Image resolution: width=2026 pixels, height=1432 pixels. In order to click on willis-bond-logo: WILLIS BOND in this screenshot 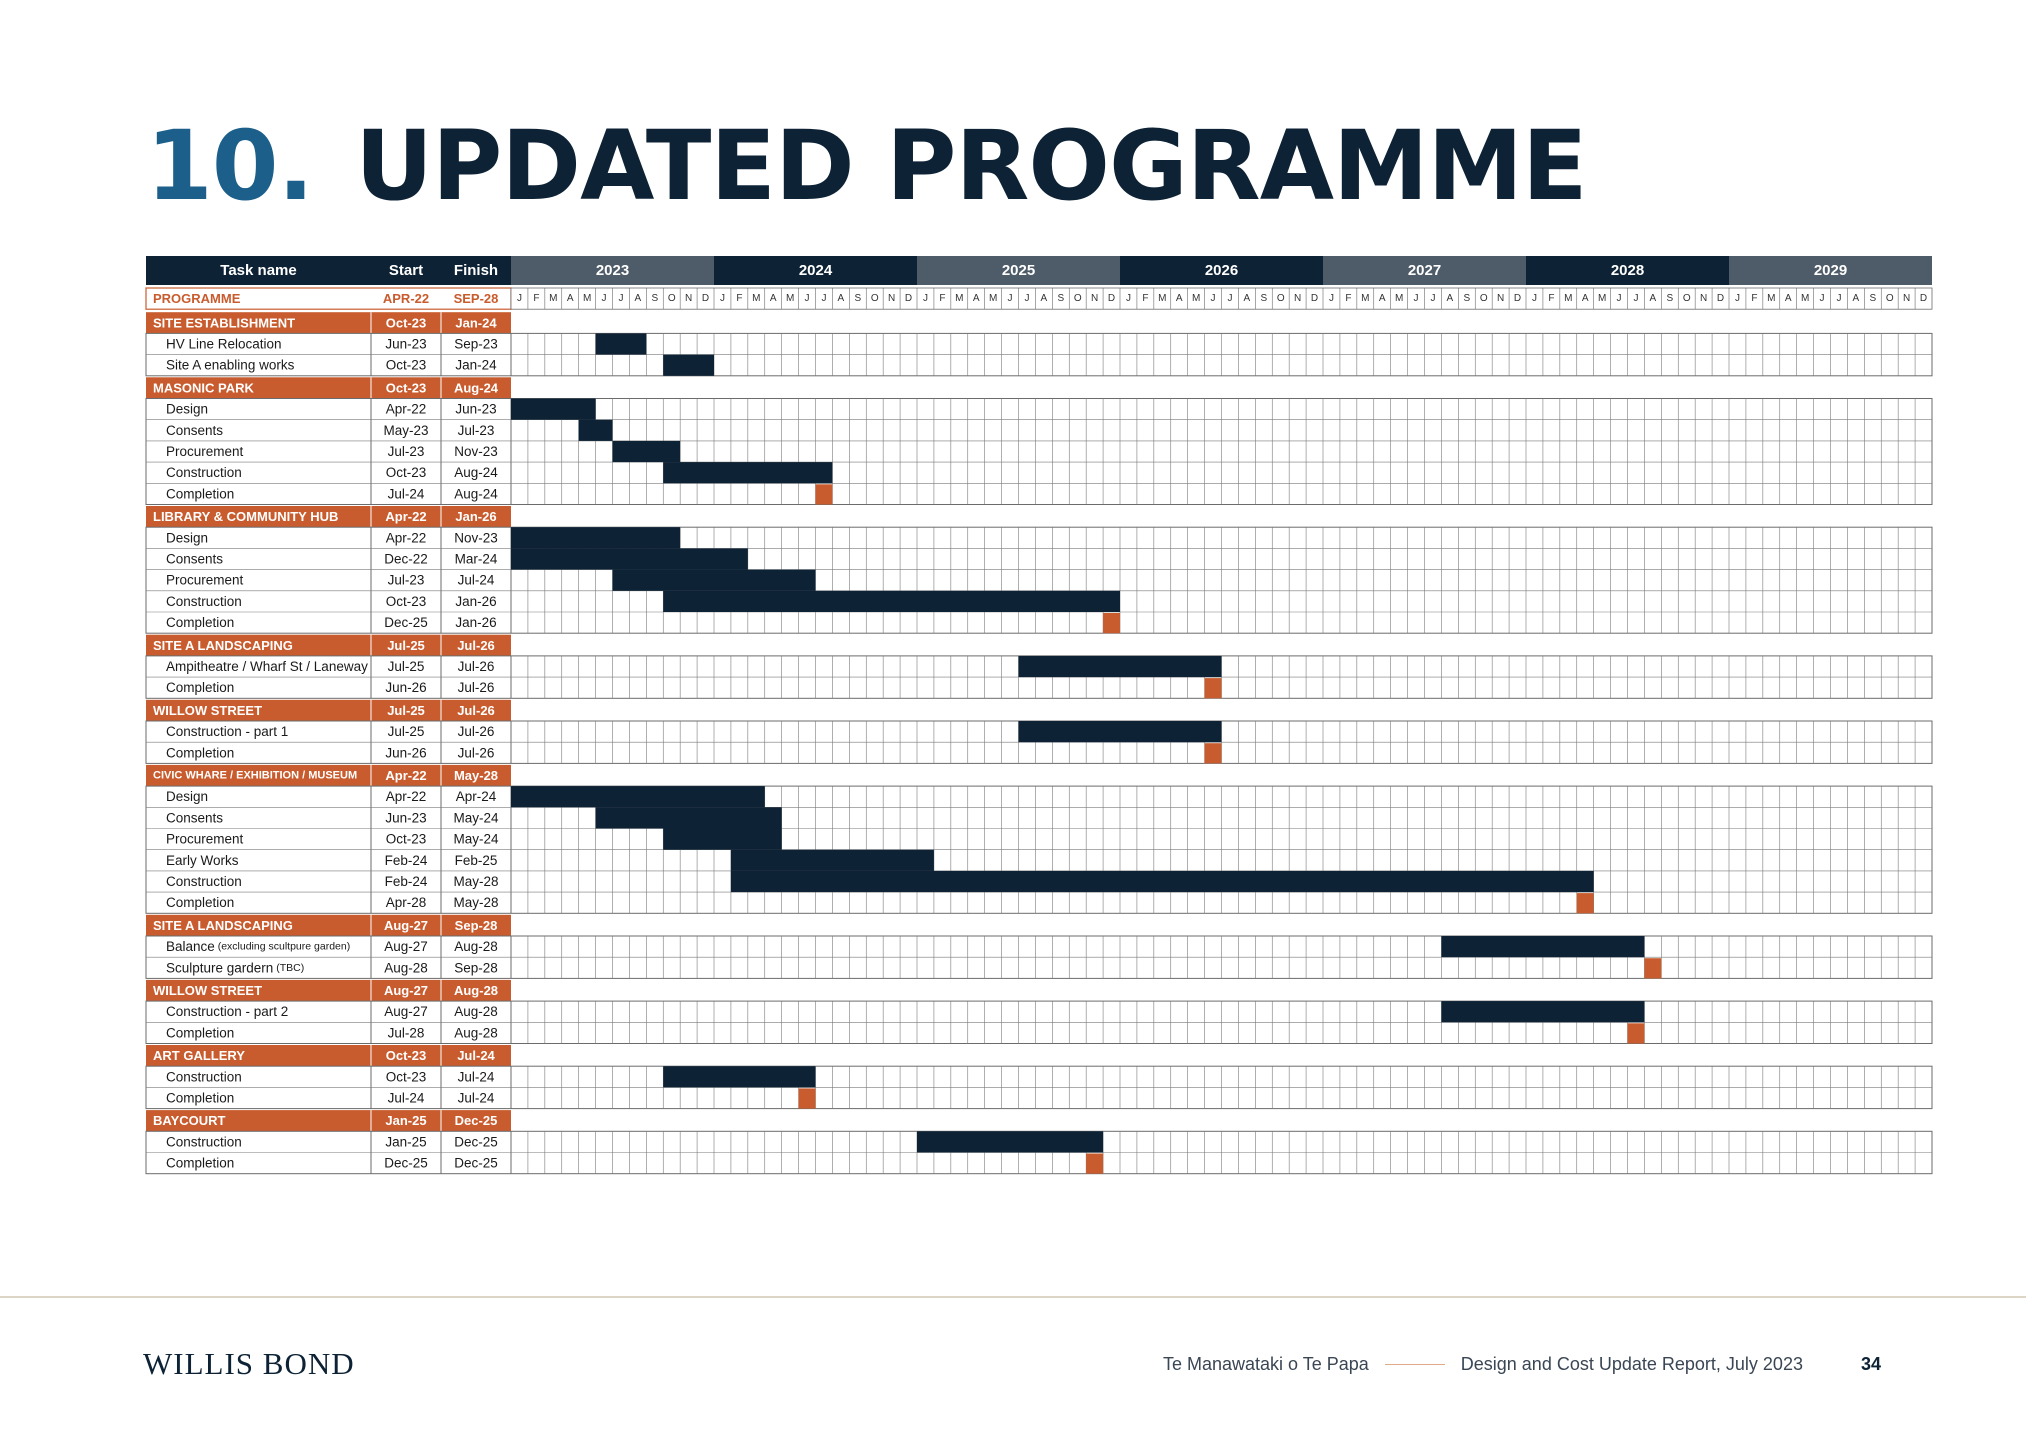, I will do `click(249, 1363)`.